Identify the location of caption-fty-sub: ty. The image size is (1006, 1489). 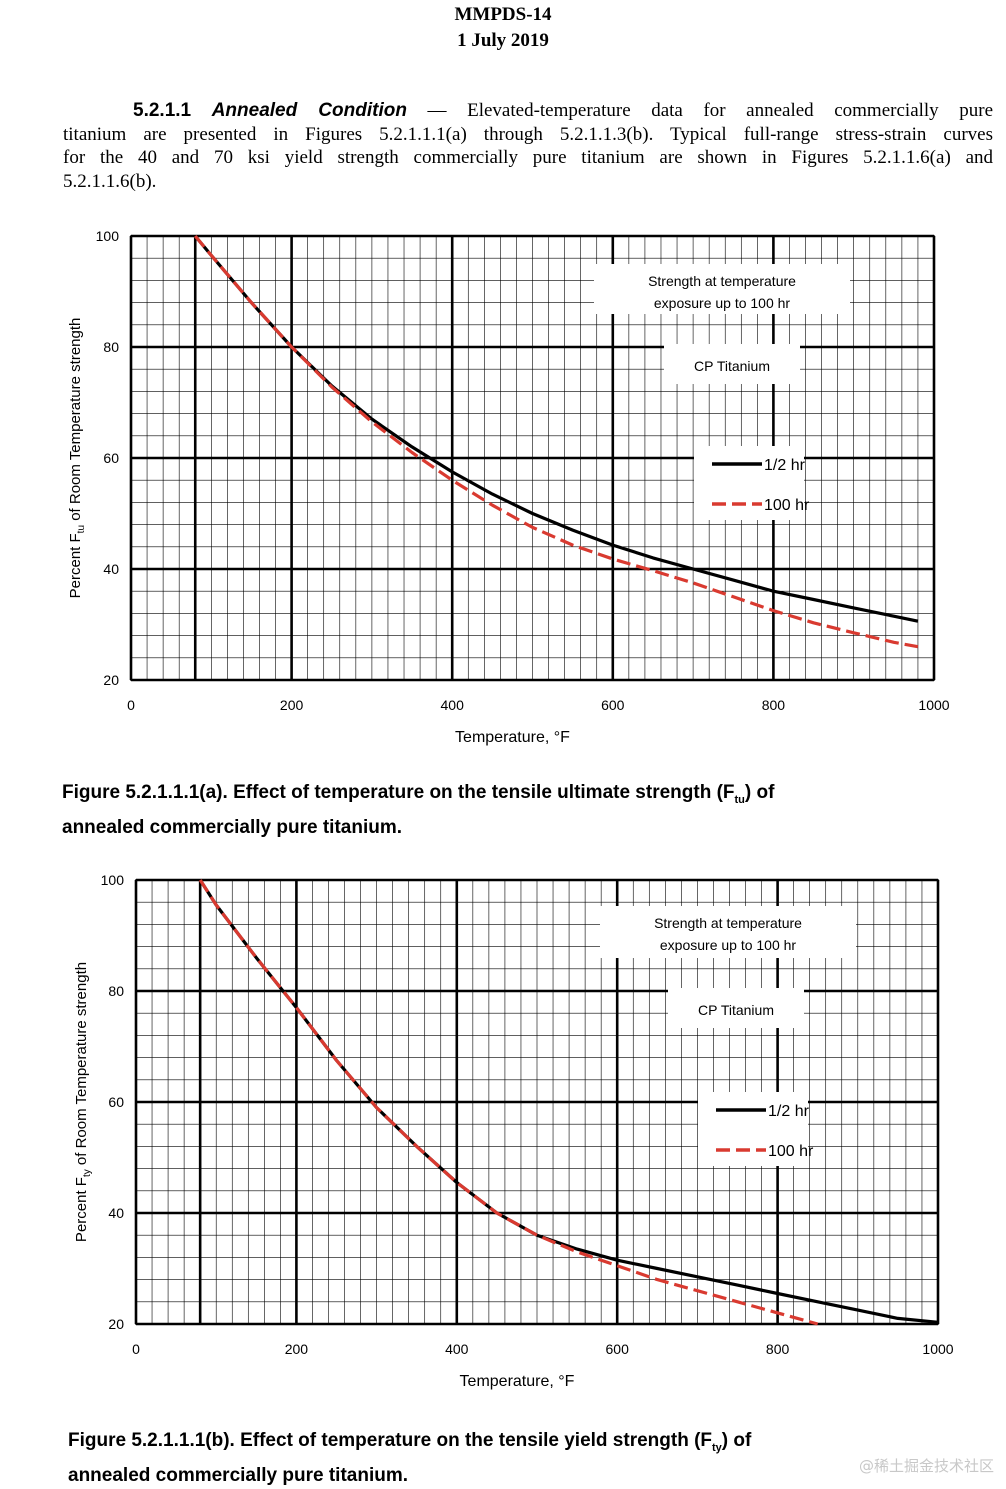
(717, 1447).